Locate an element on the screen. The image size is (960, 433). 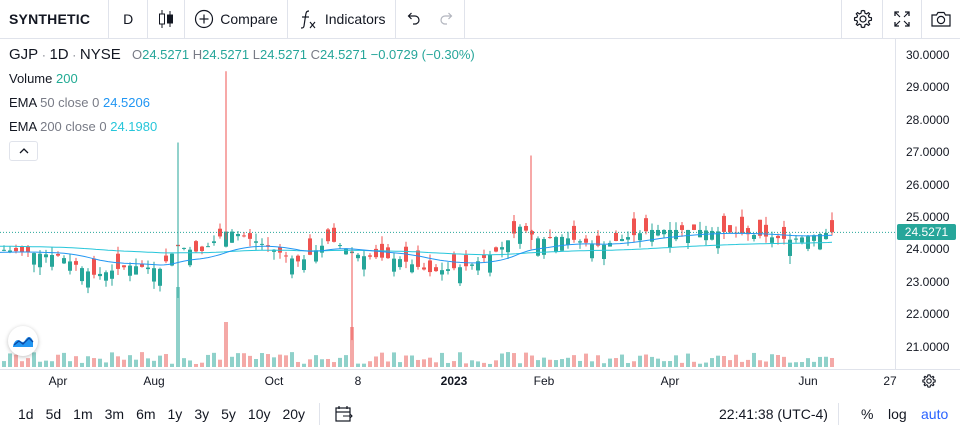
compare-button: Compare is located at coordinates (236, 19).